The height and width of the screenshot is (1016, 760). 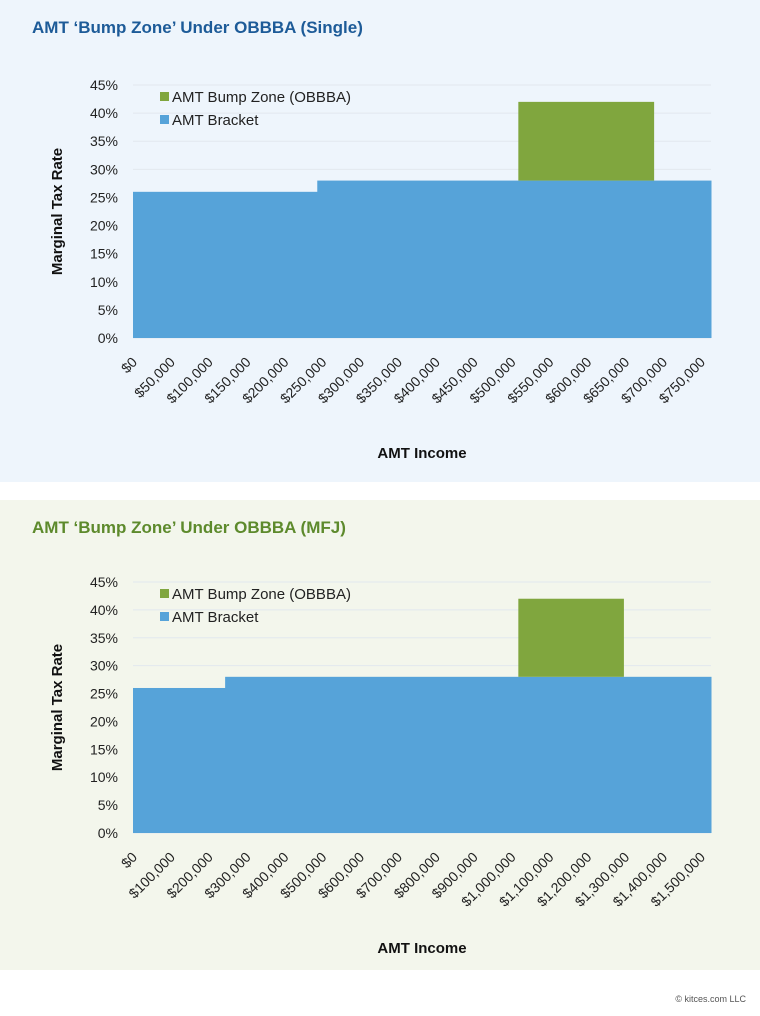 What do you see at coordinates (189, 527) in the screenshot?
I see `chart-title: AMT ‘Bump Zone’ Under OBBBA (MFJ)` at bounding box center [189, 527].